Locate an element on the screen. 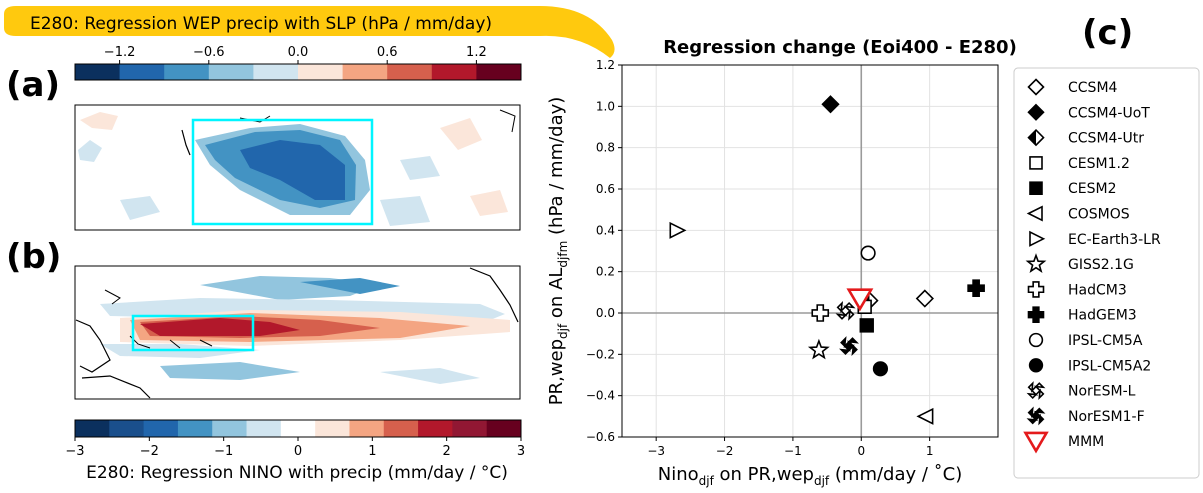 This screenshot has width=1203, height=493. legend-label: GISS2.1G is located at coordinates (1101, 265).